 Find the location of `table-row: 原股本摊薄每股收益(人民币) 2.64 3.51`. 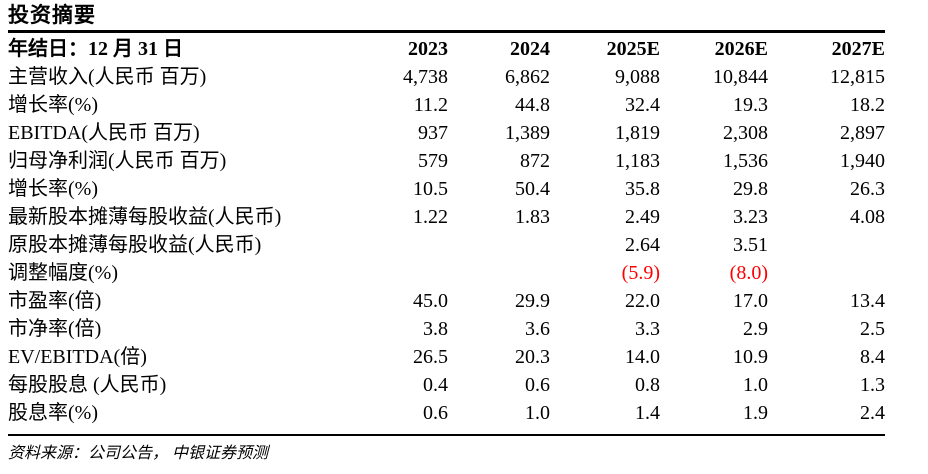

table-row: 原股本摊薄每股收益(人民币) 2.64 3.51 is located at coordinates (446, 245).